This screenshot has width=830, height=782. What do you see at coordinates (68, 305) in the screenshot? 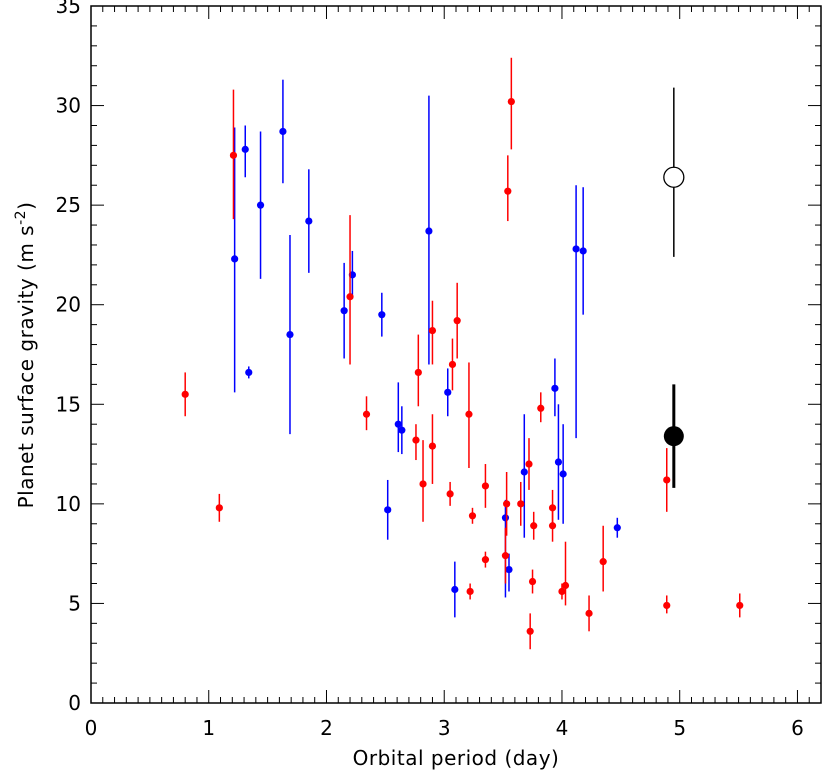
I see `y-tick-label: 20` at bounding box center [68, 305].